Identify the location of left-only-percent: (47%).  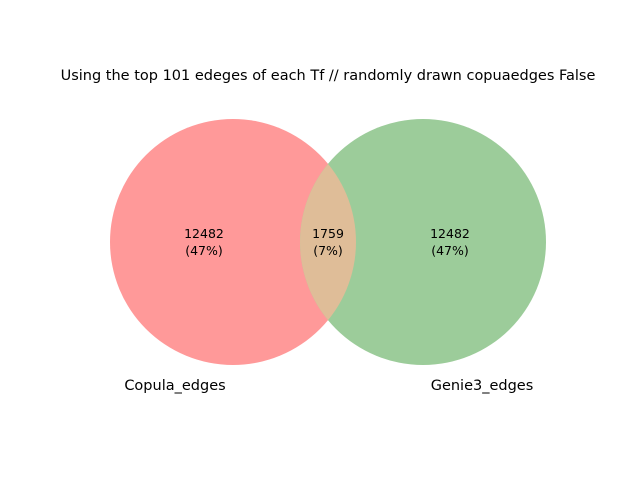
(204, 250).